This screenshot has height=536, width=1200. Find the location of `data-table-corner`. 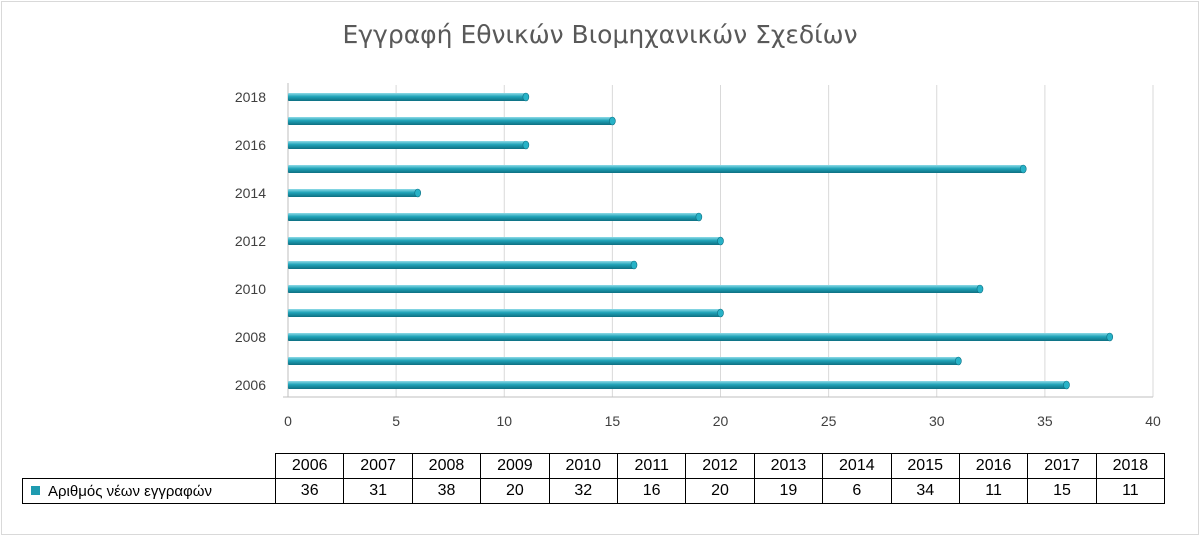

data-table-corner is located at coordinates (149, 466).